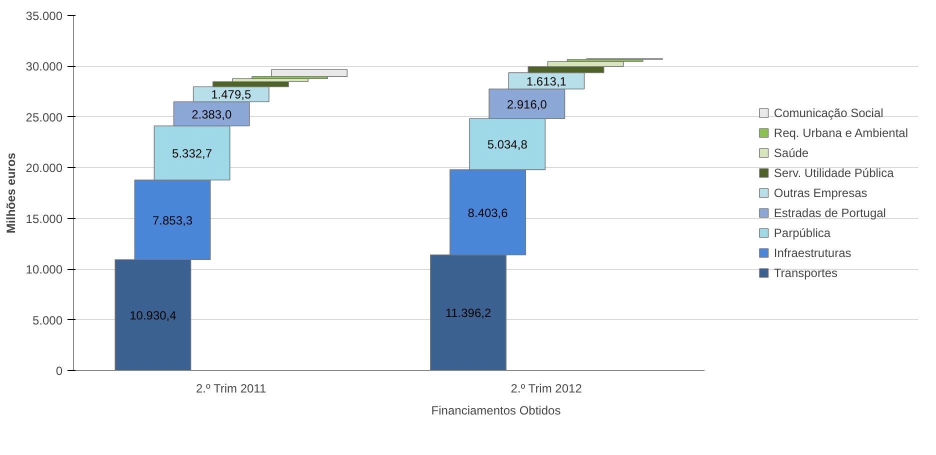  I want to click on y-tick-label: 15.000, so click(44, 219).